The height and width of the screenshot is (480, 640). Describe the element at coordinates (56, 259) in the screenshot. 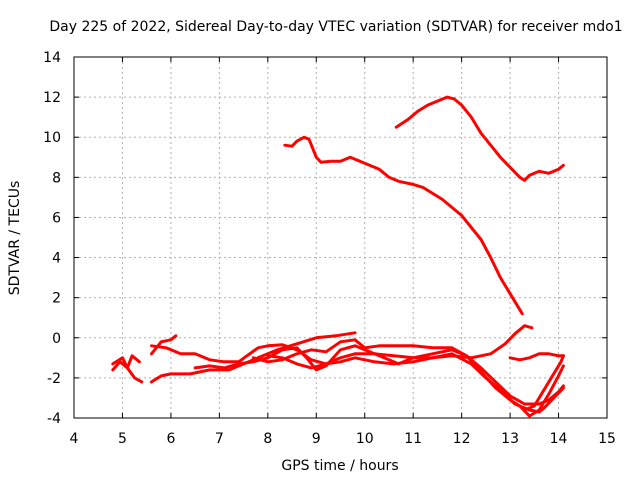

I see `y-tick-label: 4` at that location.